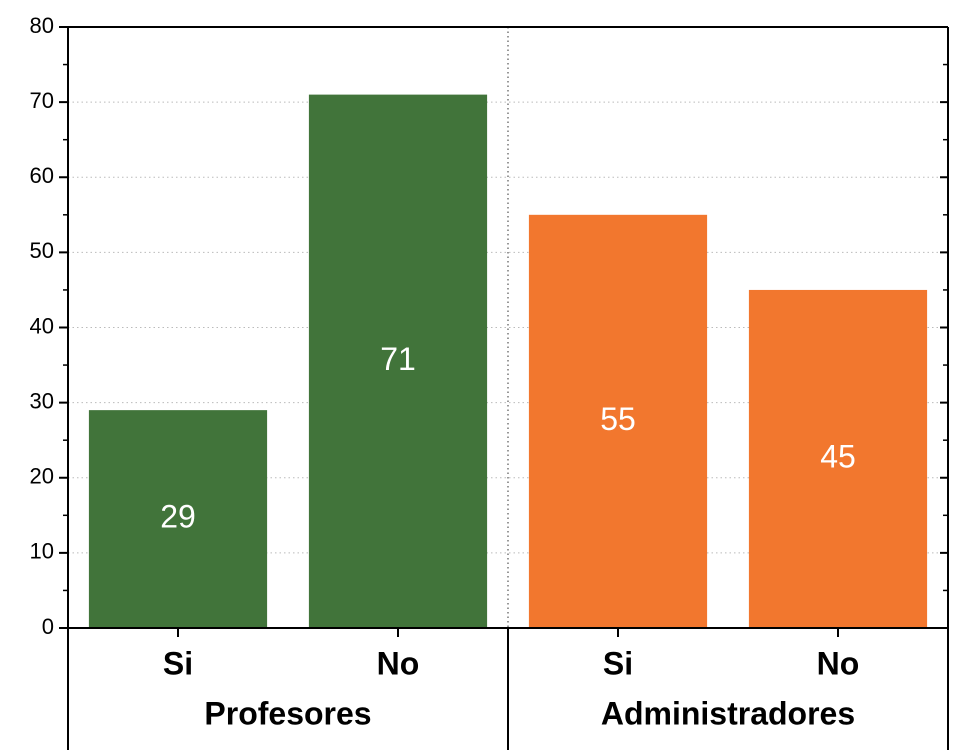 This screenshot has width=953, height=750. Describe the element at coordinates (42, 551) in the screenshot. I see `y-tick-label: 10` at that location.